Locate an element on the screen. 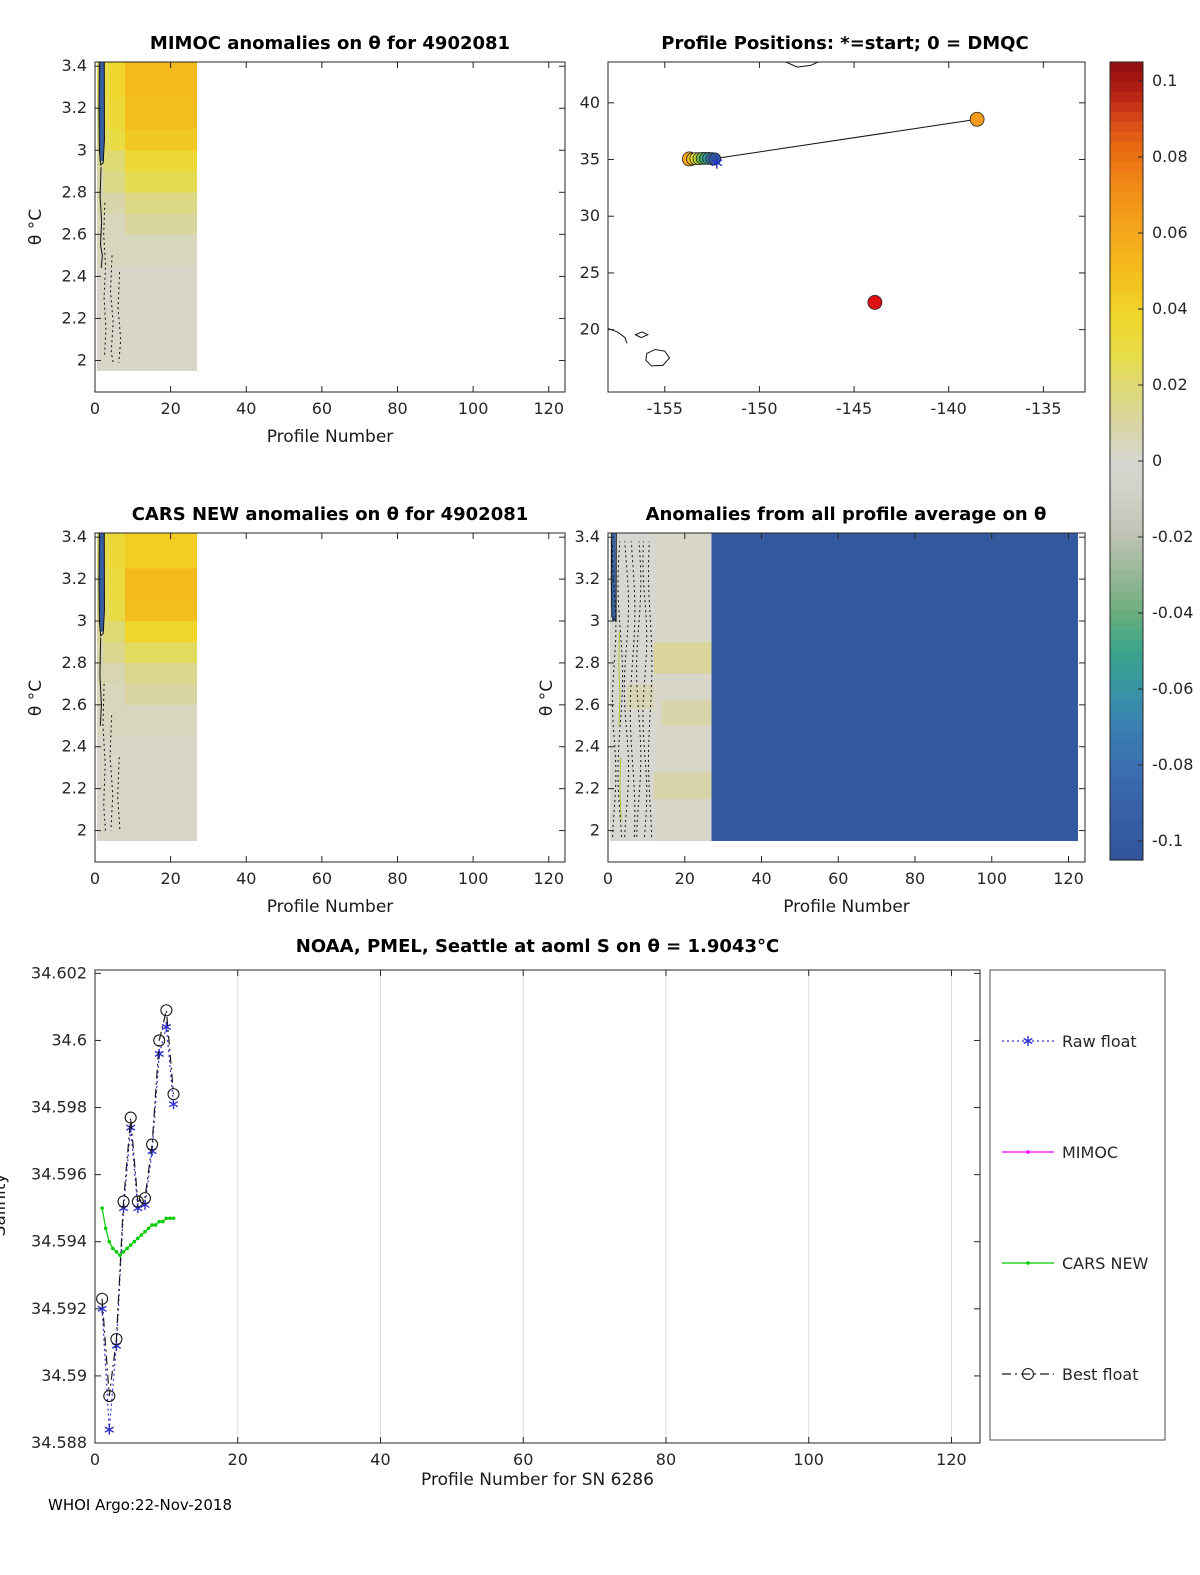 Image resolution: width=1200 pixels, height=1575 pixels. avg-heatmap-plot: 0 20 40 60 80 100 120 2 2.2 2.4 2.6 2.8 3 3.2 3.4 is located at coordinates (830, 707).